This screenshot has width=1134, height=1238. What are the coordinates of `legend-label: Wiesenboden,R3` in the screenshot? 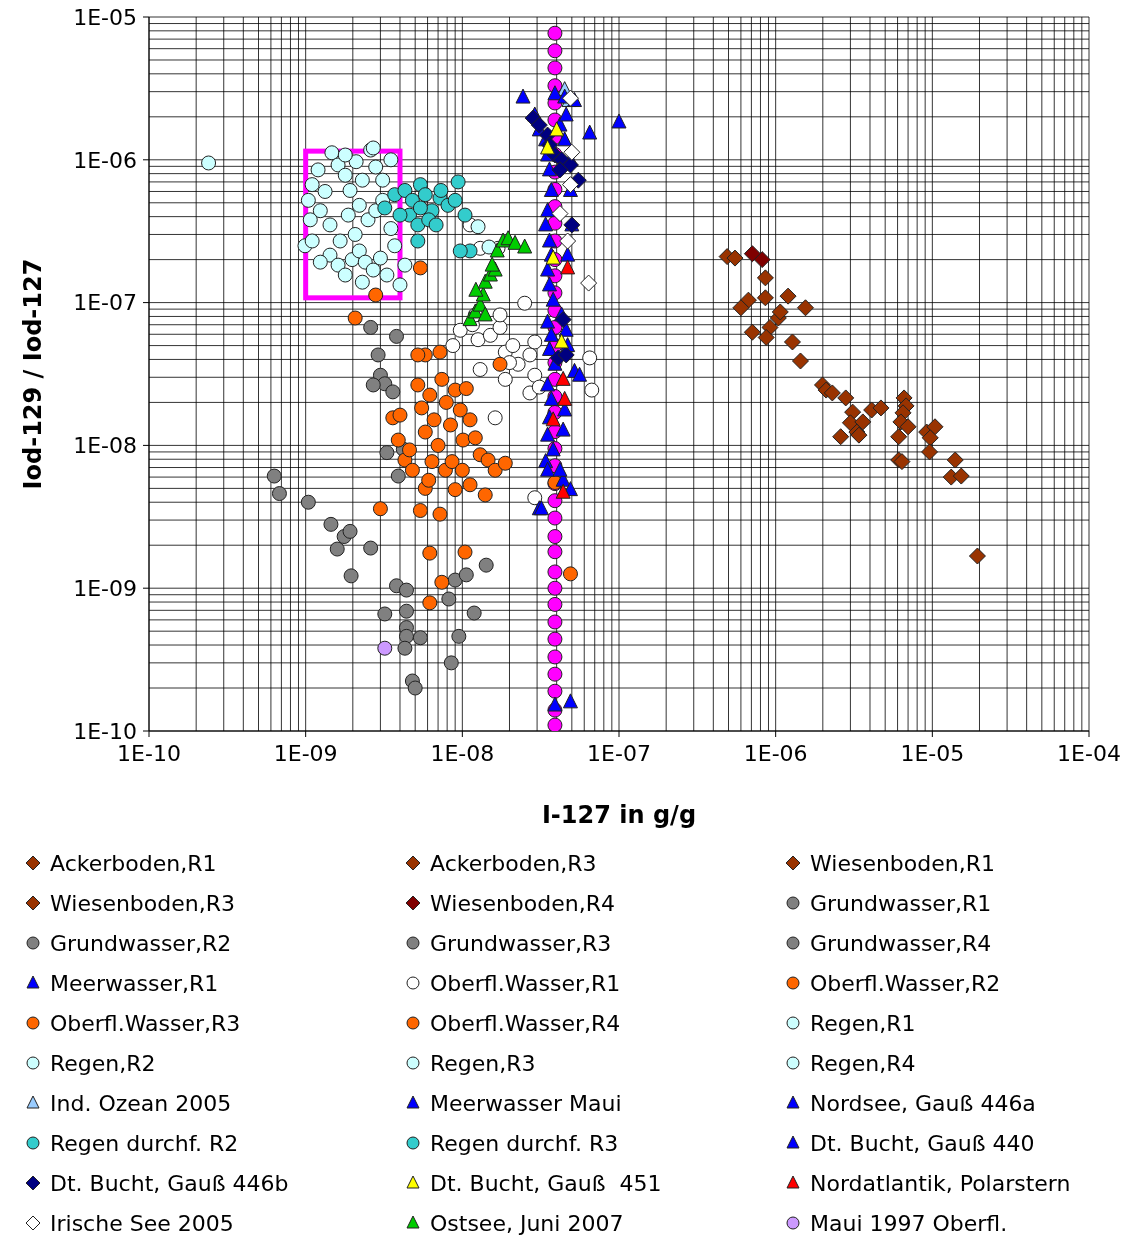 It's located at (143, 903).